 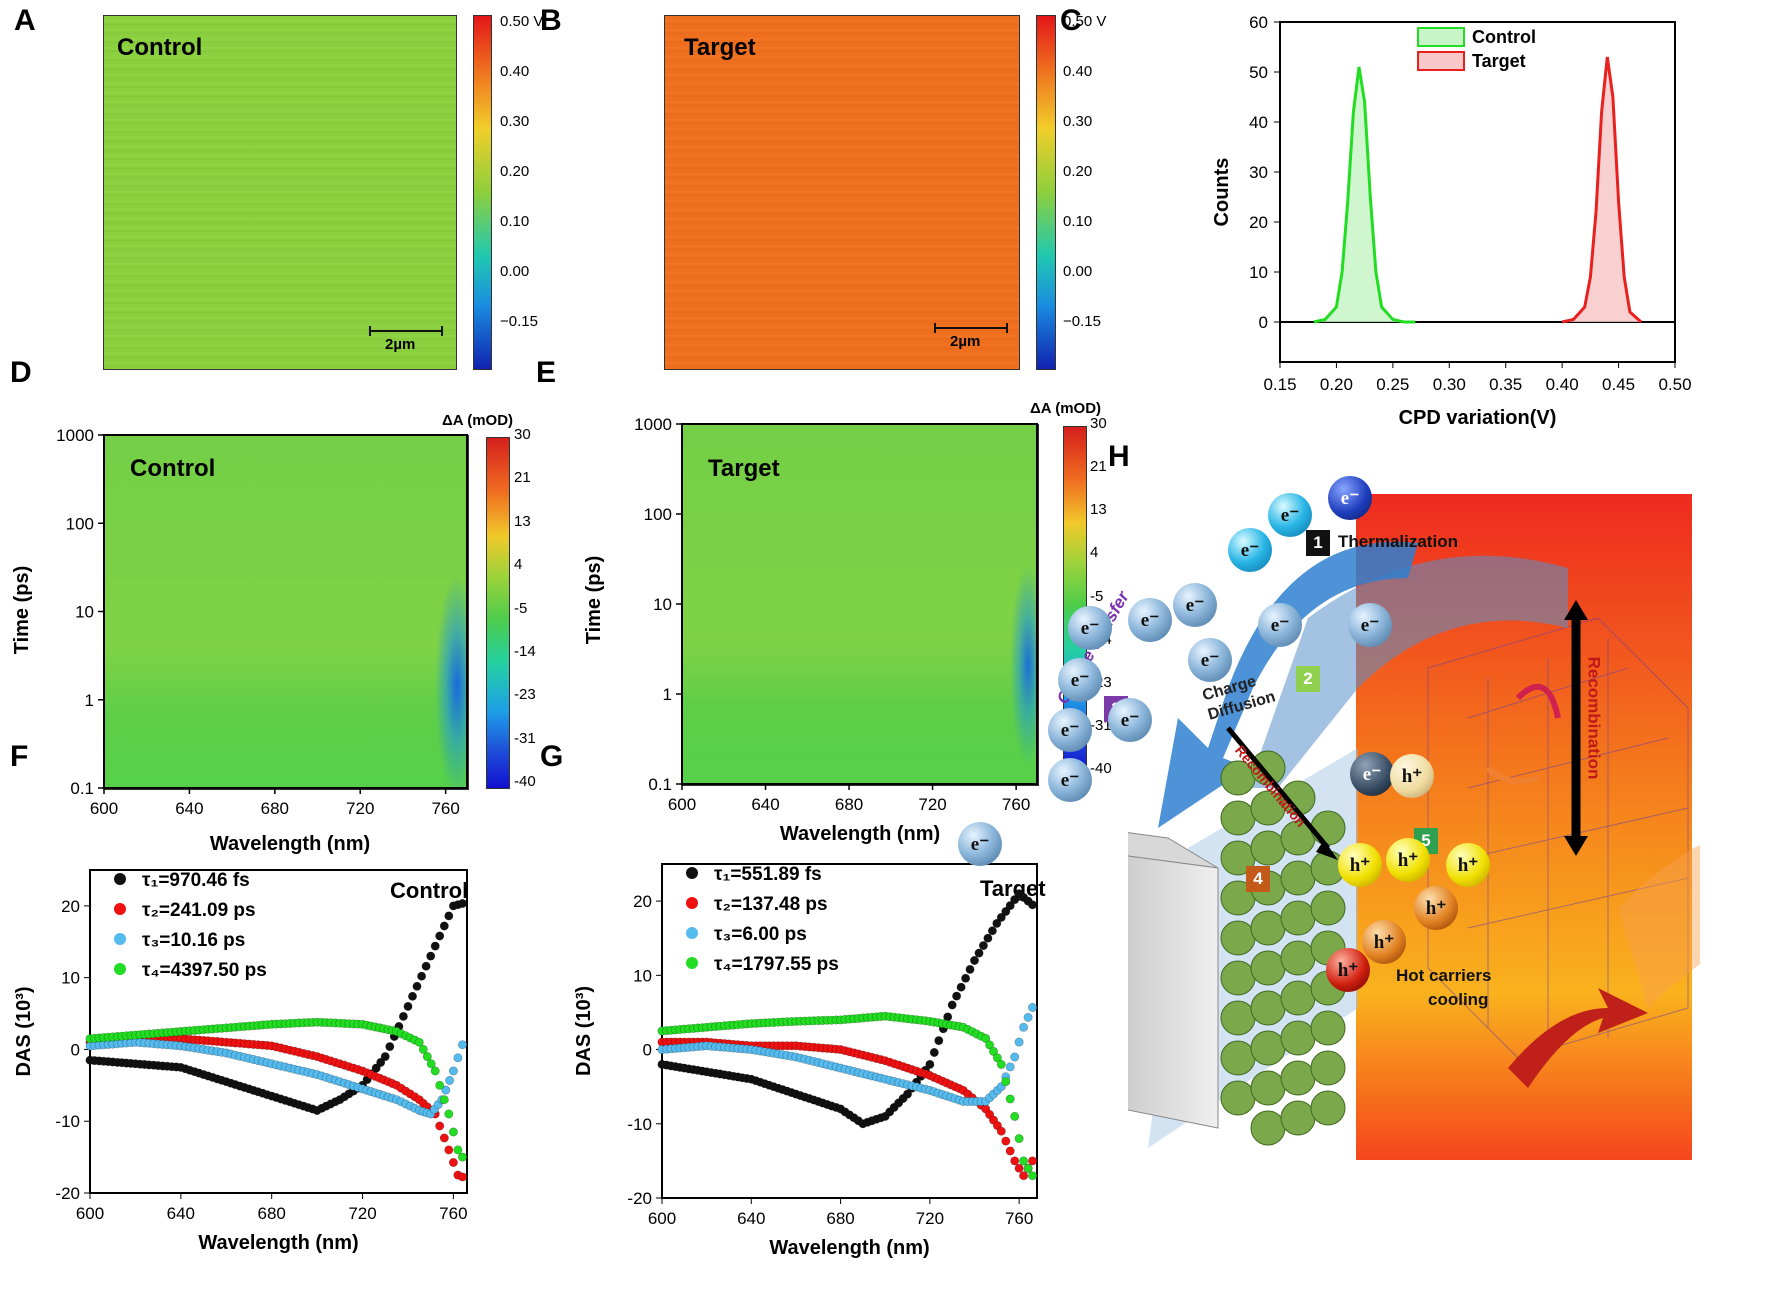 What do you see at coordinates (930, 1218) in the screenshot?
I see `x-tick-label: 720` at bounding box center [930, 1218].